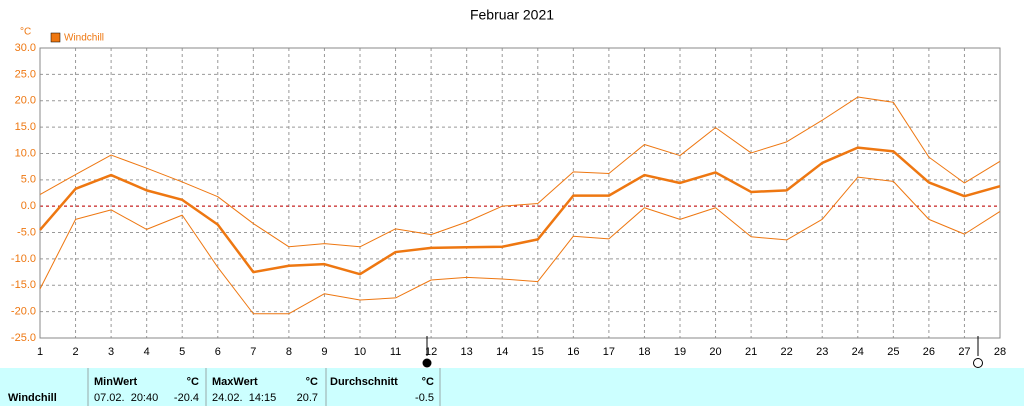 The image size is (1024, 406). Describe the element at coordinates (512, 387) in the screenshot. I see `stats-bg` at that location.